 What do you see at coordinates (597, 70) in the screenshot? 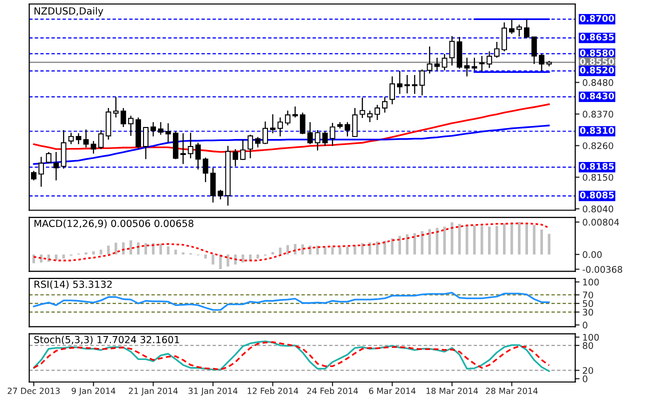
I see `ref-line-label: 0.8520` at bounding box center [597, 70].